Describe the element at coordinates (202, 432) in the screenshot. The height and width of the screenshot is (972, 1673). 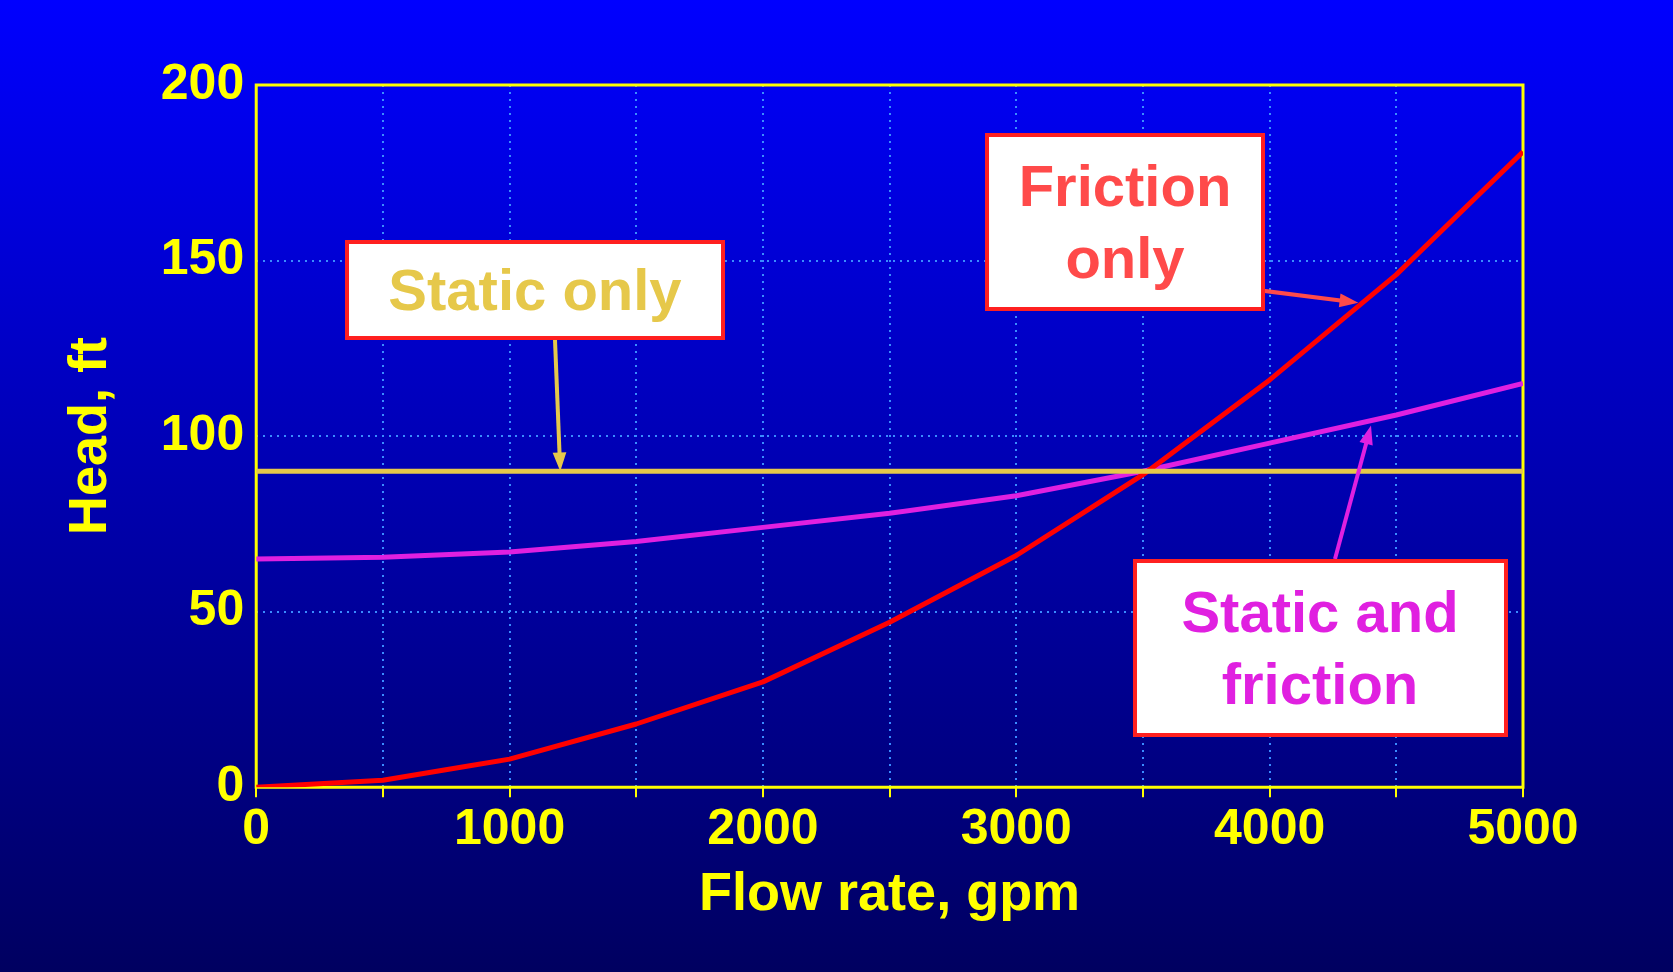
I see `y-tick-label: 100` at that location.